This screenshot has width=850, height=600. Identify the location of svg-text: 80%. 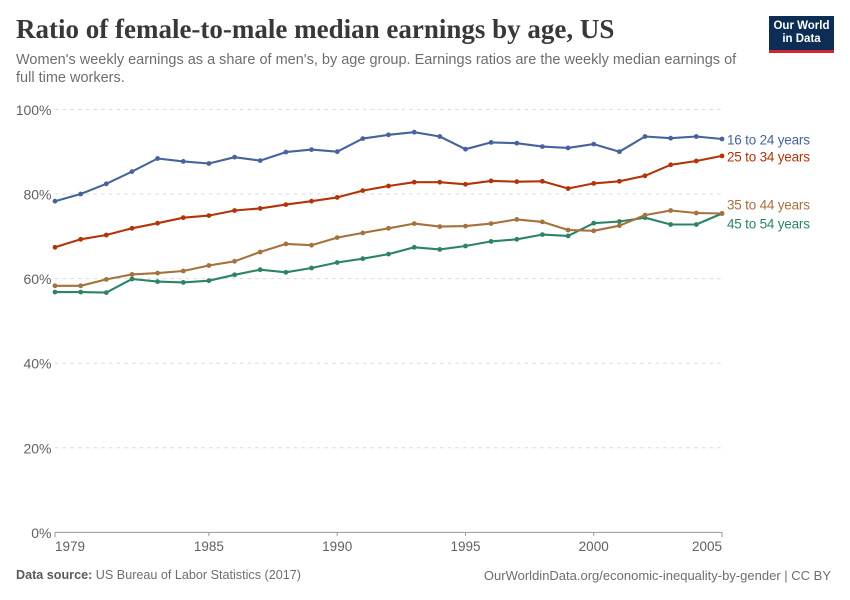
(37, 195).